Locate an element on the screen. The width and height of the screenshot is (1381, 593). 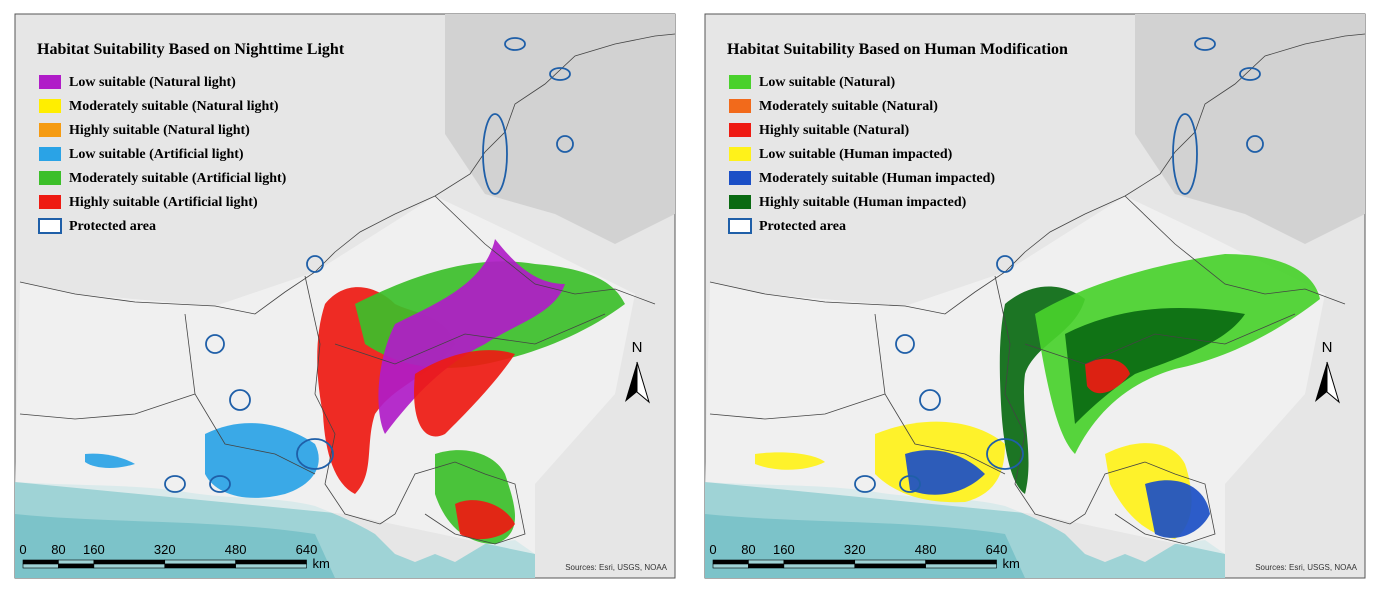
legend-label: Highly suitable (Artificial light) is located at coordinates (163, 202).